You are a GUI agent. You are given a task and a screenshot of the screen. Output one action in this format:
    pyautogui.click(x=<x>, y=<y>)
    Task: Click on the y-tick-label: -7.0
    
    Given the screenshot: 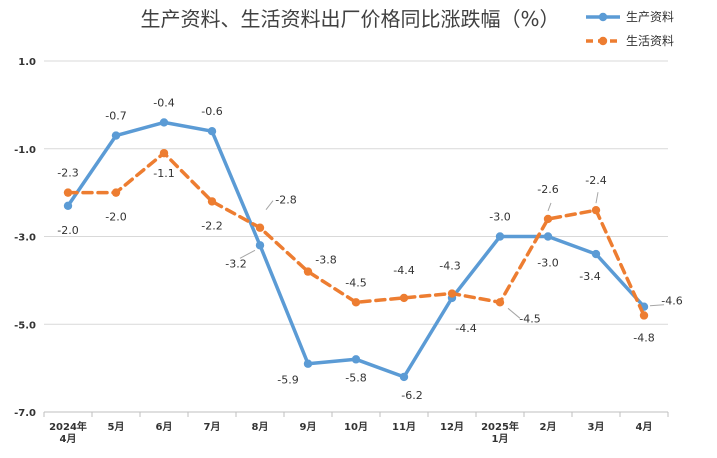 What is the action you would take?
    pyautogui.click(x=25, y=413)
    